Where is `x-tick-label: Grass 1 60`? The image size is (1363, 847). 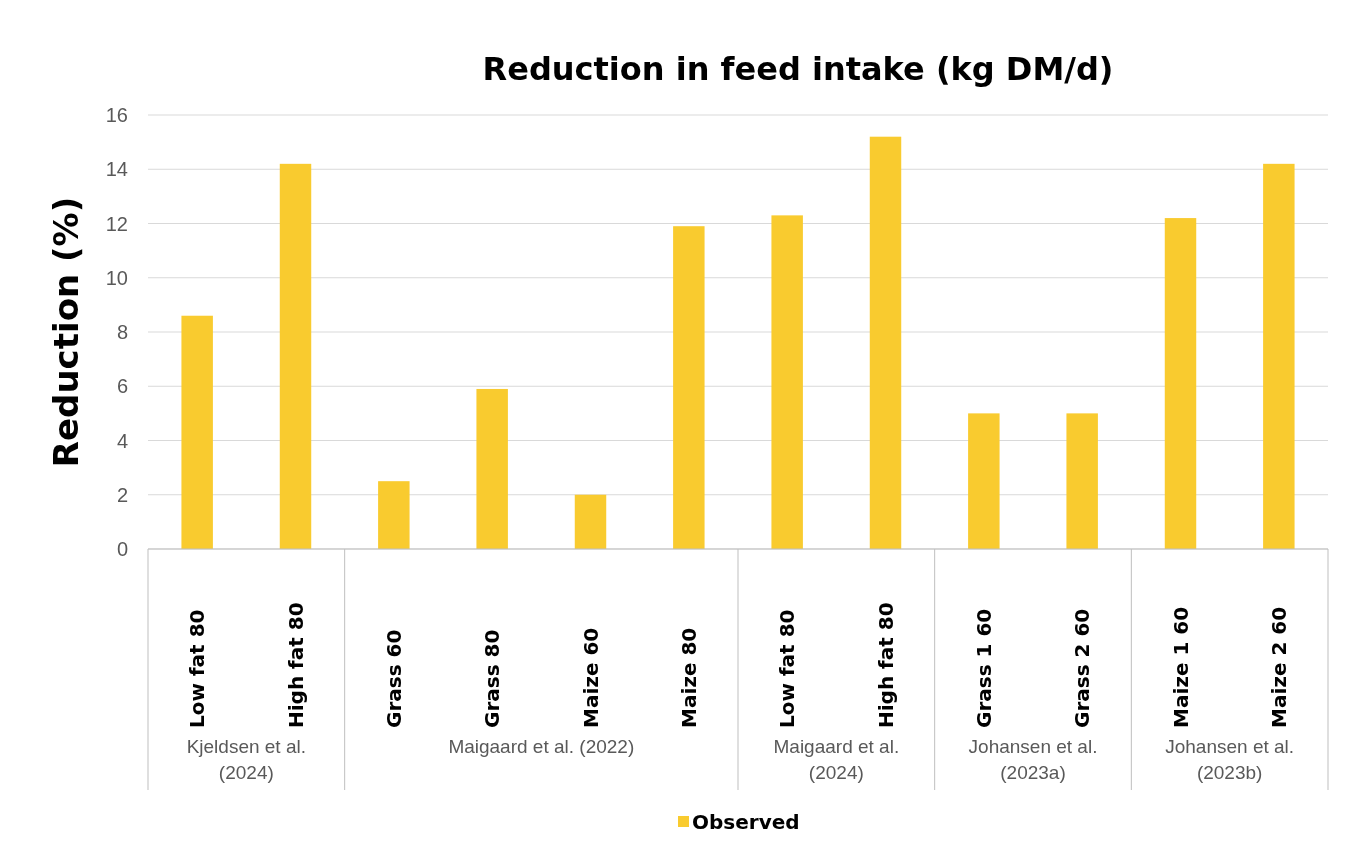 x-tick-label: Grass 1 60 is located at coordinates (983, 668).